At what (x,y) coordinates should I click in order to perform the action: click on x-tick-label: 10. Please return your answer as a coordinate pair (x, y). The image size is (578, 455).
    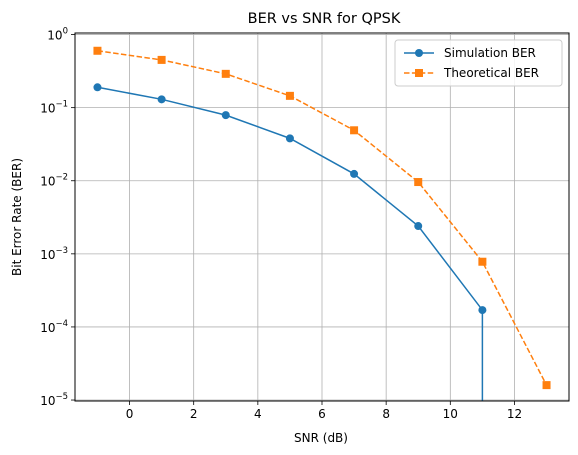
    Looking at the image, I should click on (450, 414).